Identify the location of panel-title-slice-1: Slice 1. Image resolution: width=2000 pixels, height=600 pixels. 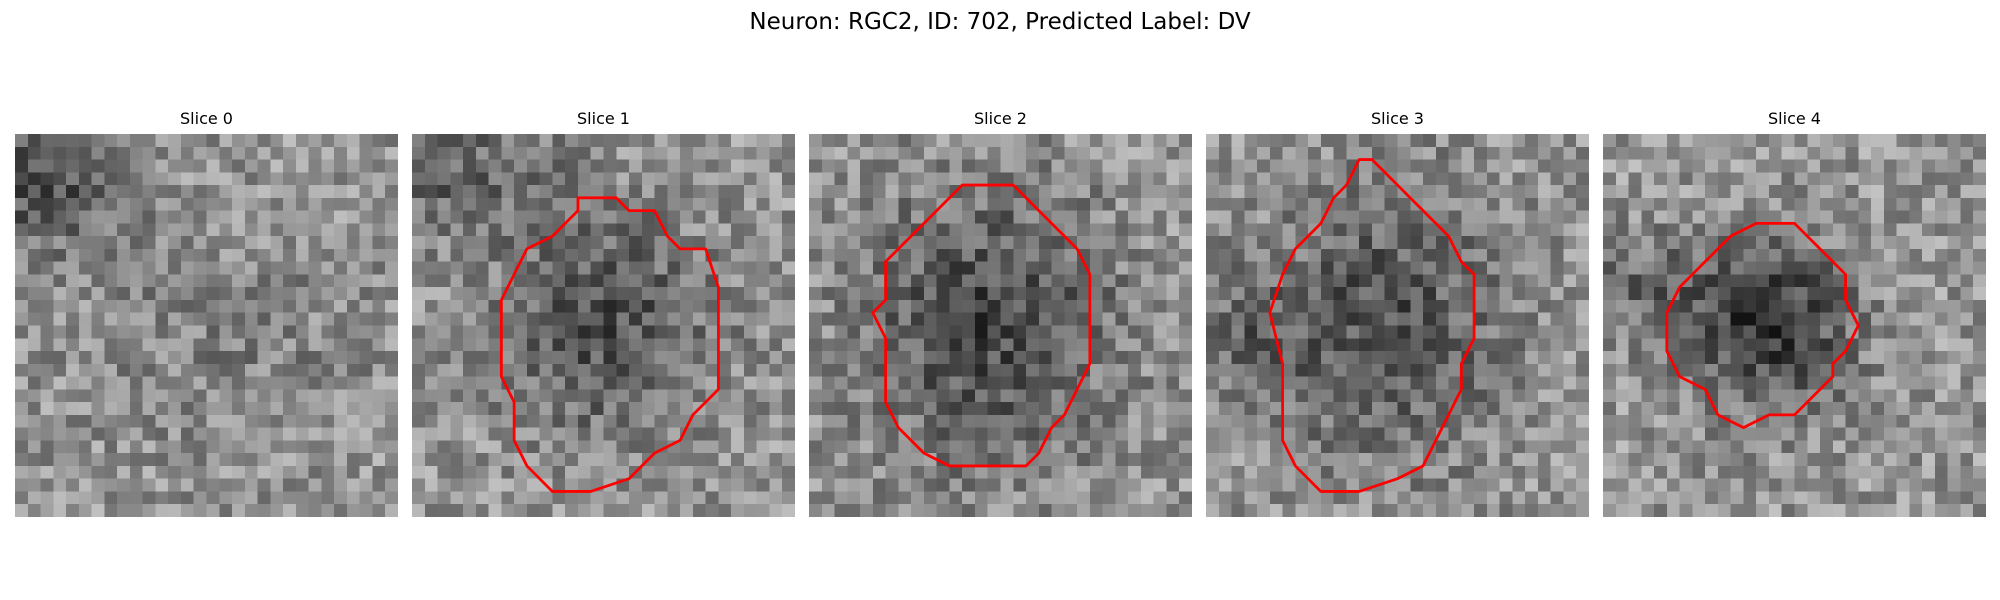
(603, 118).